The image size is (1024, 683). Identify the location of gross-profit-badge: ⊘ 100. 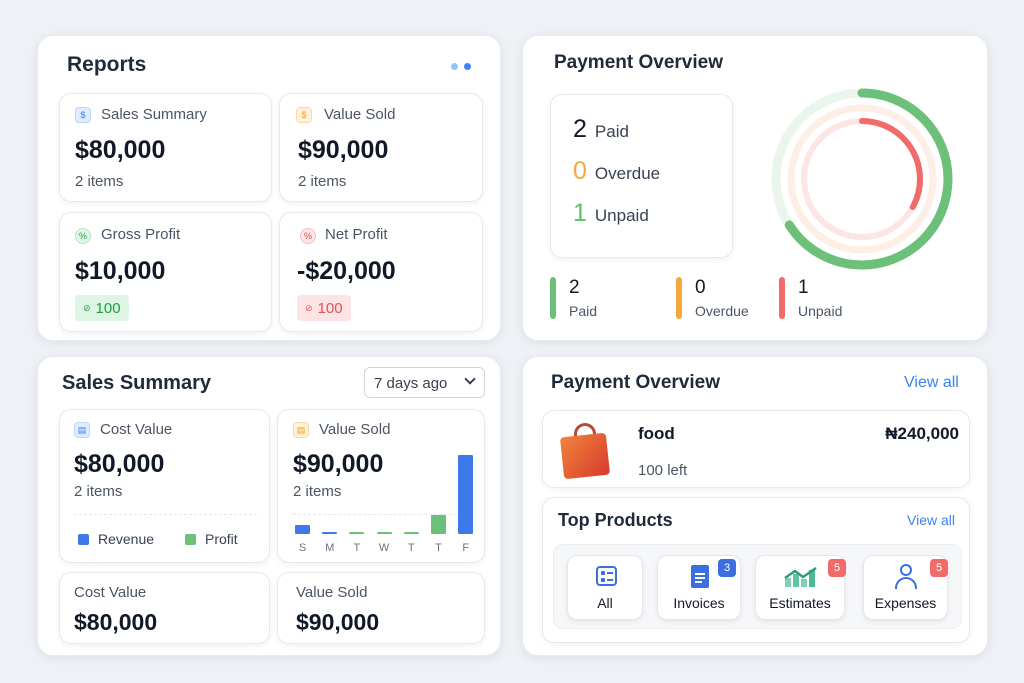
(102, 308).